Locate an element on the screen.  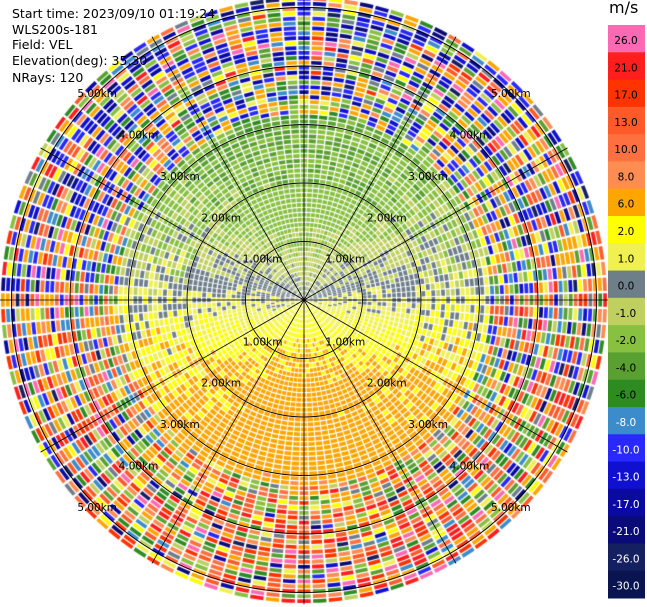
colorbar-tick-label: -1.0 is located at coordinates (626, 314).